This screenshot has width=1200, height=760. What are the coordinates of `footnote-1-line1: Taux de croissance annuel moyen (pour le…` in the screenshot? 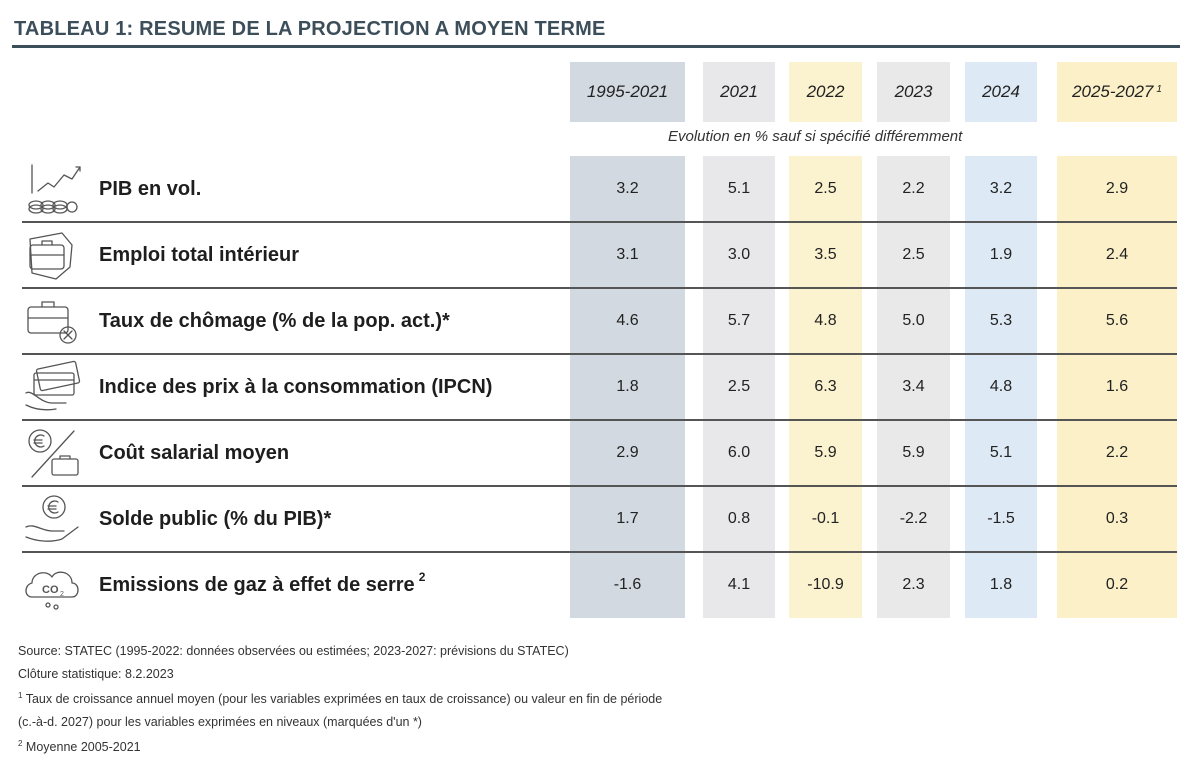 It's located at (342, 699).